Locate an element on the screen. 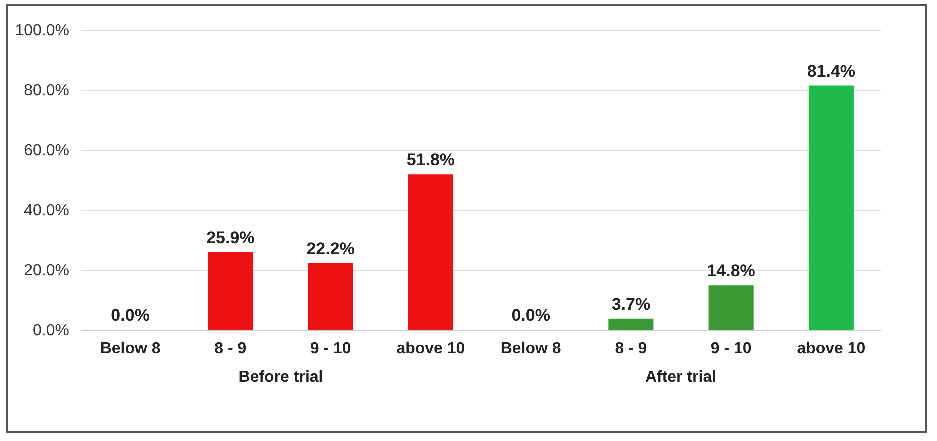 This screenshot has height=441, width=937. data-label: 25.9% is located at coordinates (230, 238).